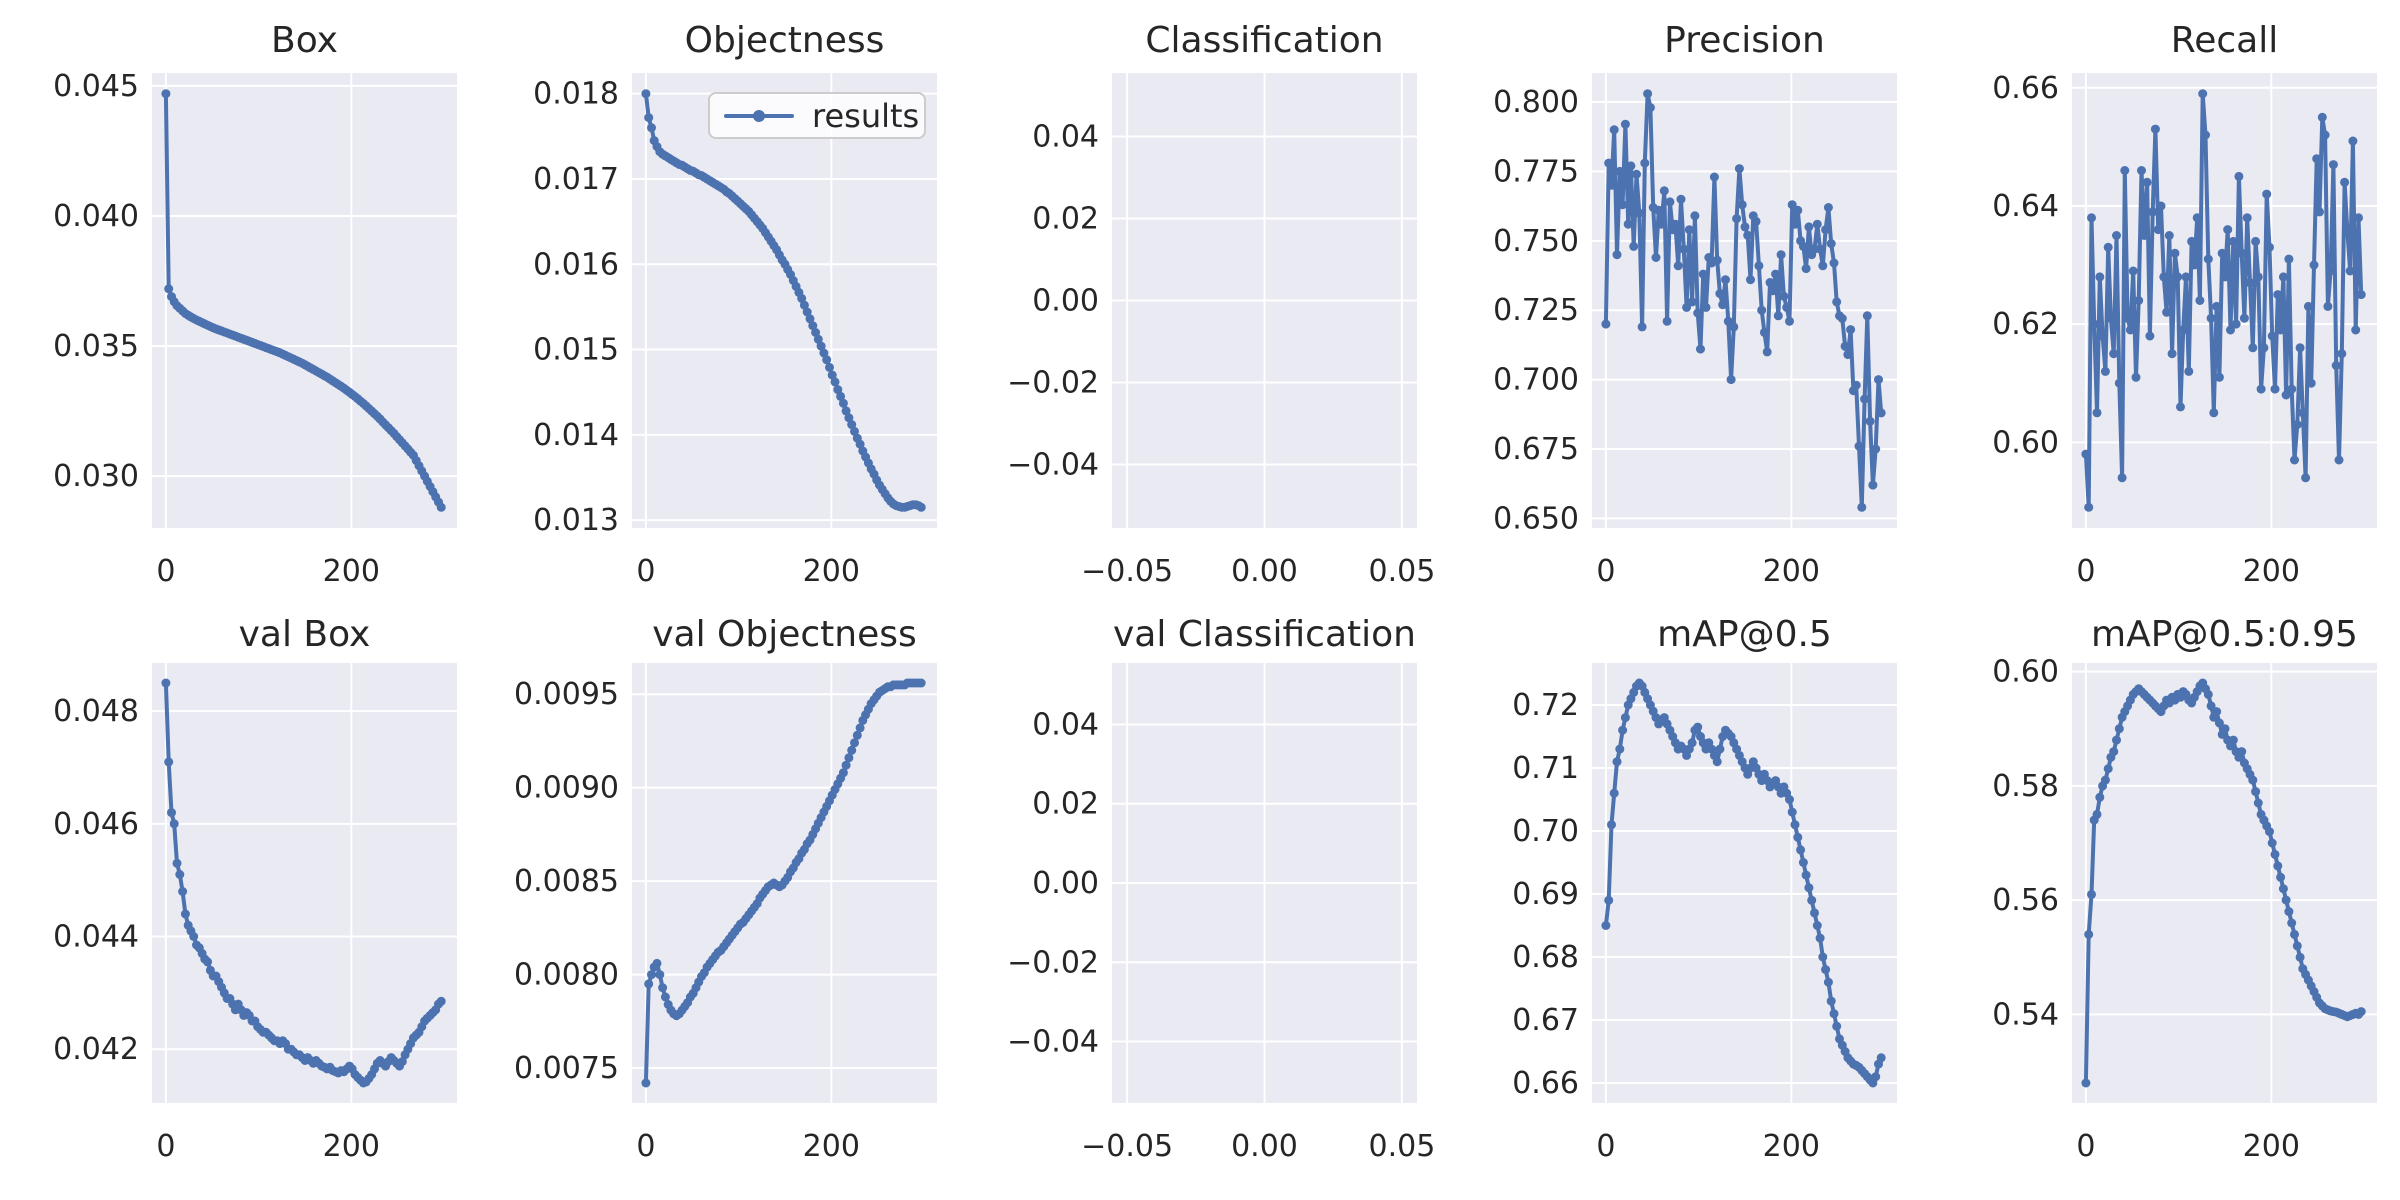  I want to click on y-tick-label: 0.58, so click(2025, 786).